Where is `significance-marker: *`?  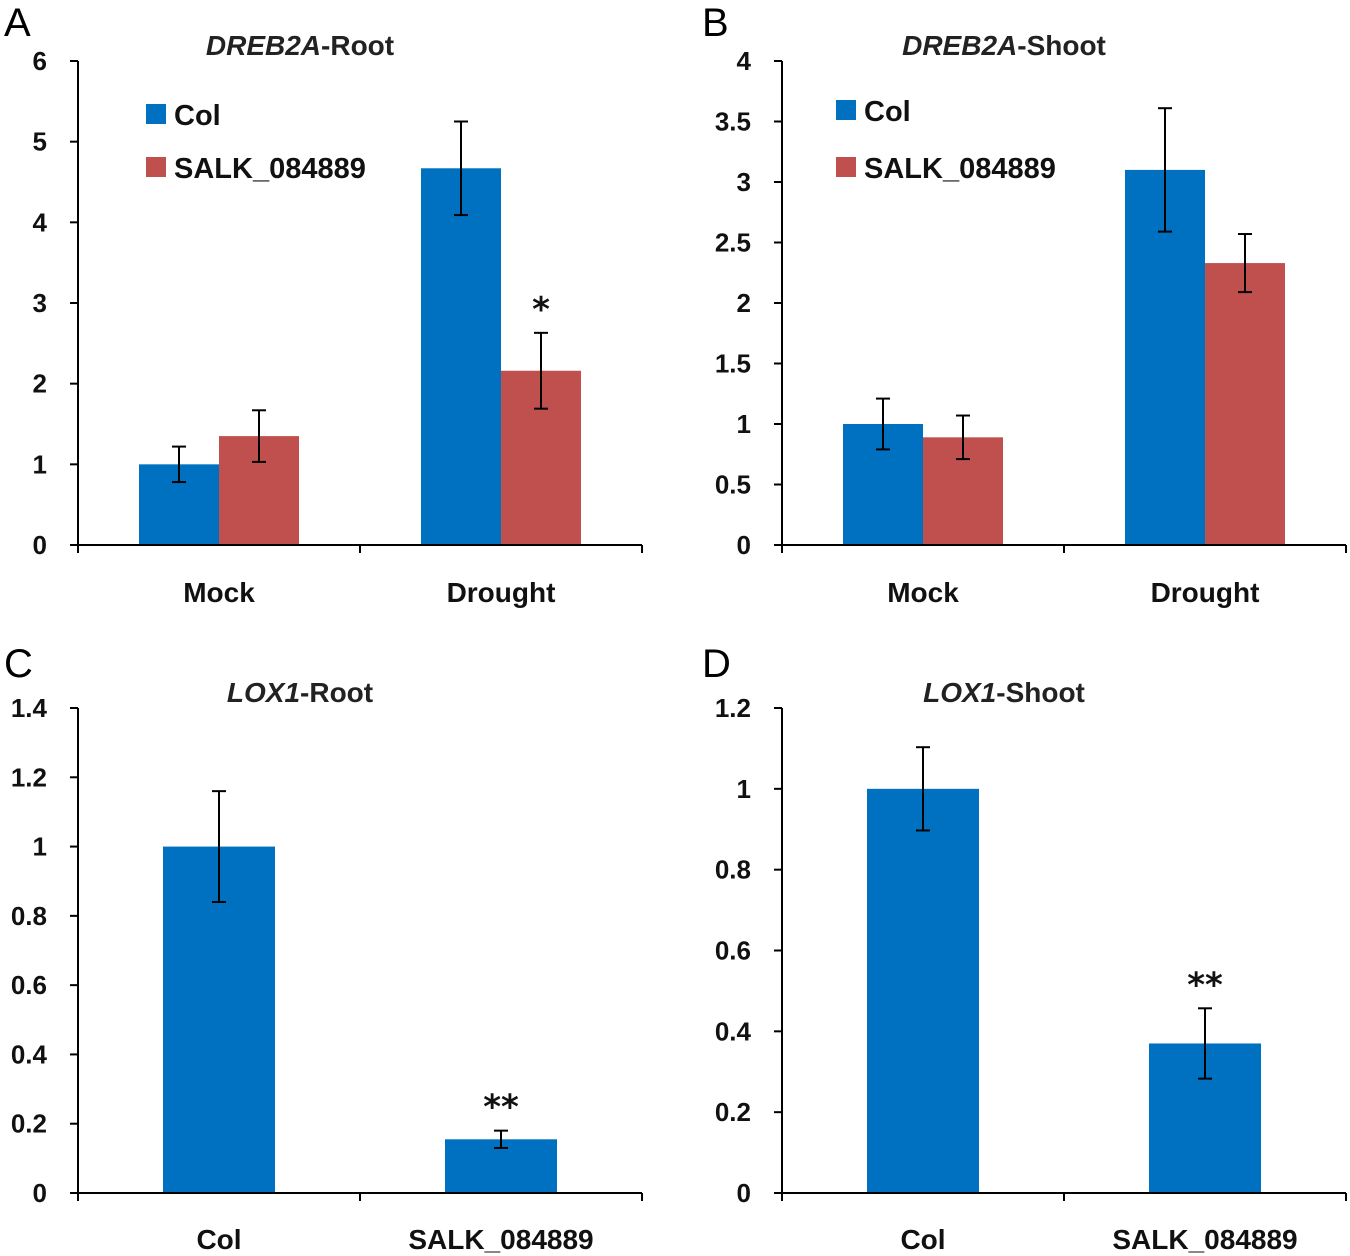
significance-marker: * is located at coordinates (541, 310).